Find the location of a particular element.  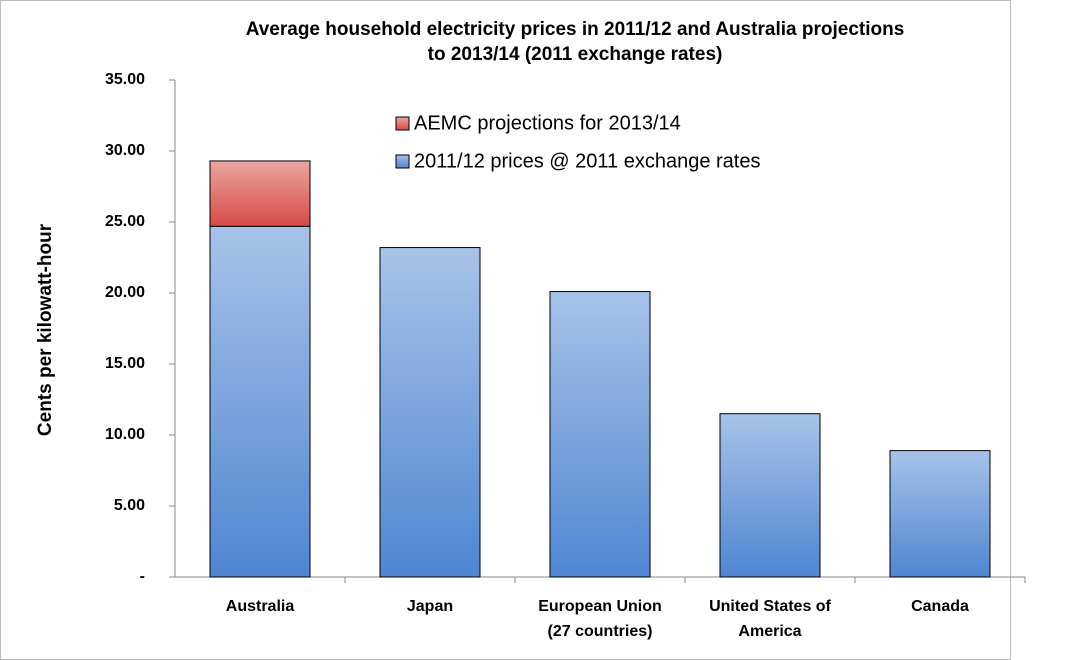

y-tick-label: 25.00 is located at coordinates (125, 221).